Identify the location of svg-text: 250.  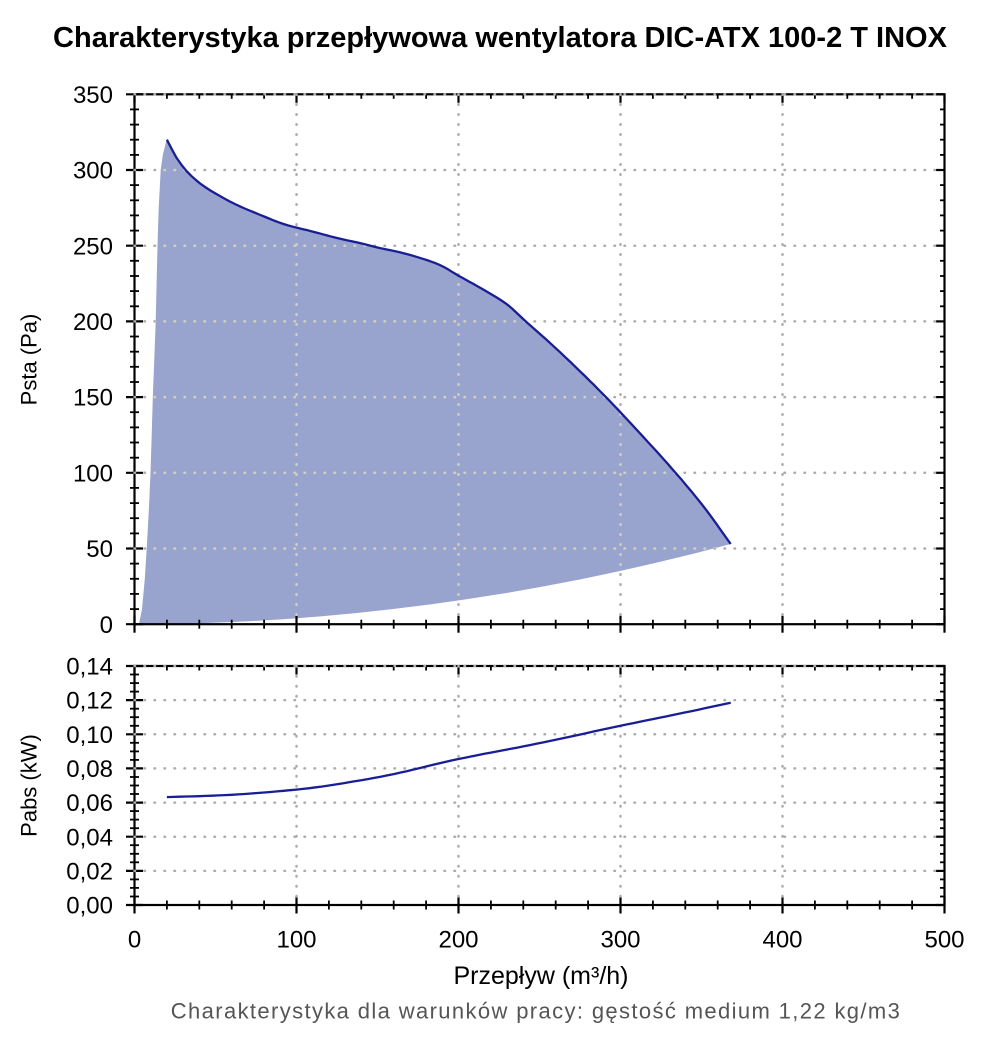
(93, 246).